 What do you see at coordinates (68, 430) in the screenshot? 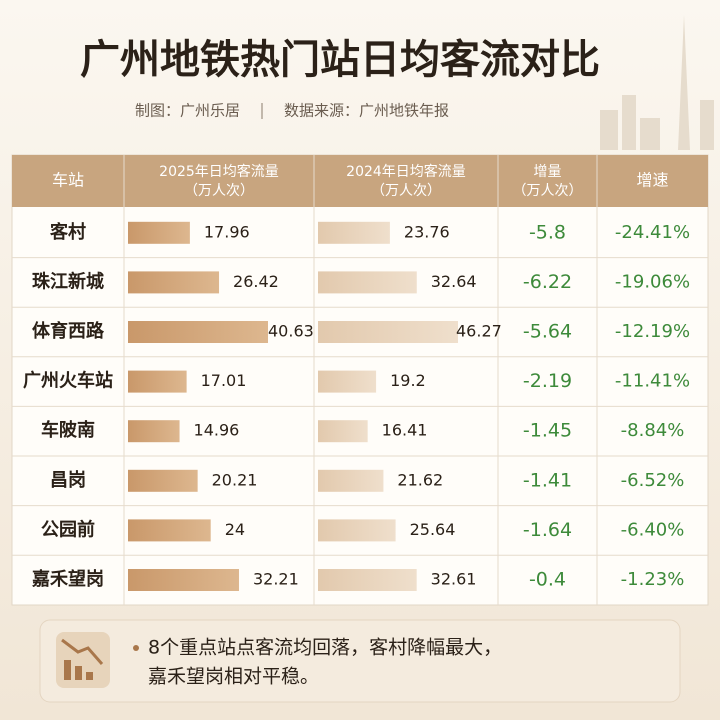
I see `station: 车陂南` at bounding box center [68, 430].